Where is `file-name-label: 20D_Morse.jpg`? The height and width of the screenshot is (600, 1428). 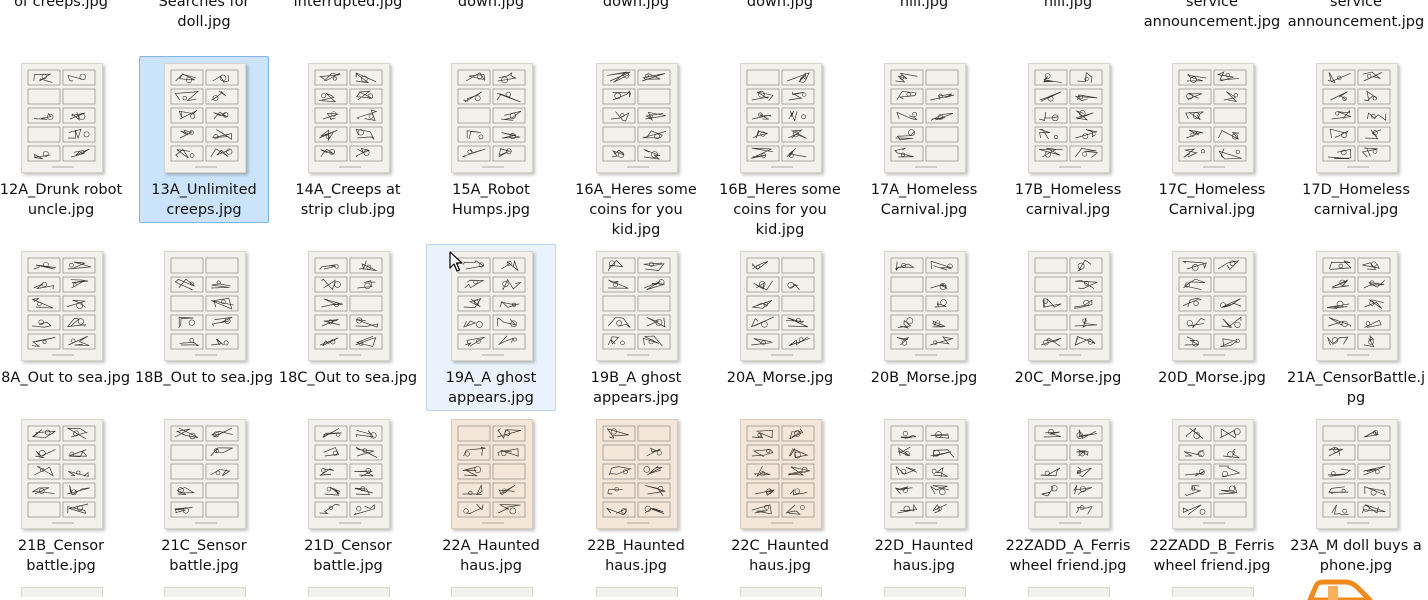 file-name-label: 20D_Morse.jpg is located at coordinates (1212, 378).